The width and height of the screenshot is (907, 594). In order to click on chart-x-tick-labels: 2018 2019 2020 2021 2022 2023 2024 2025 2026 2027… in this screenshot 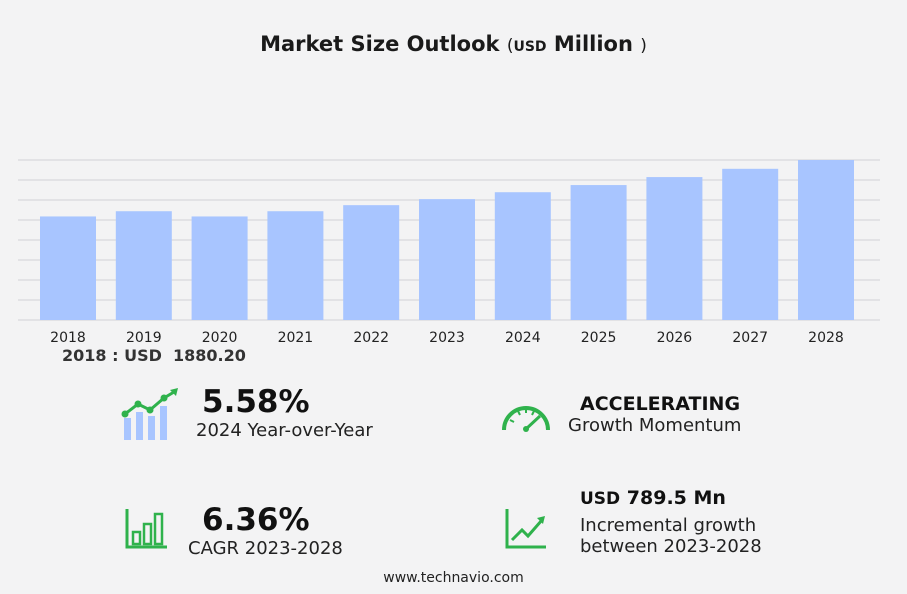, I will do `click(447, 338)`.